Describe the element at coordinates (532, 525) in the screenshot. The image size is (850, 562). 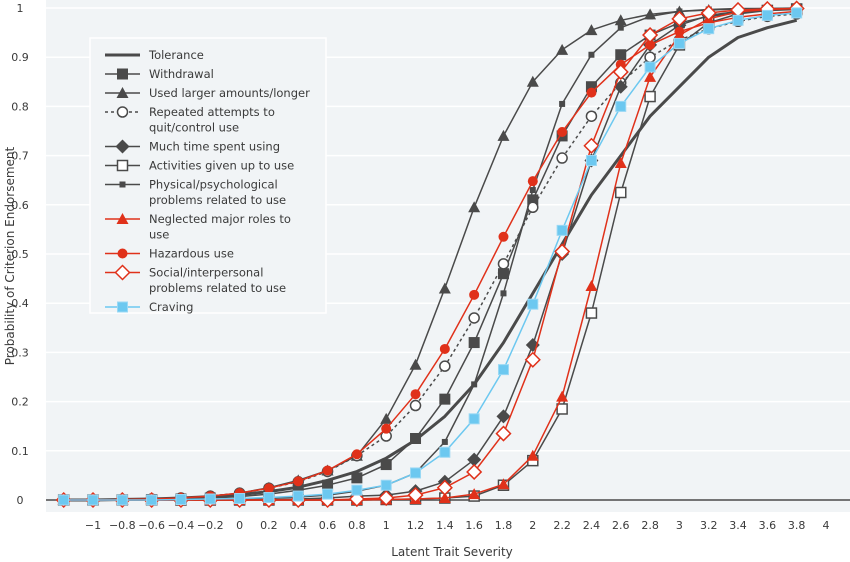
I see `x-tick-label: 2` at that location.